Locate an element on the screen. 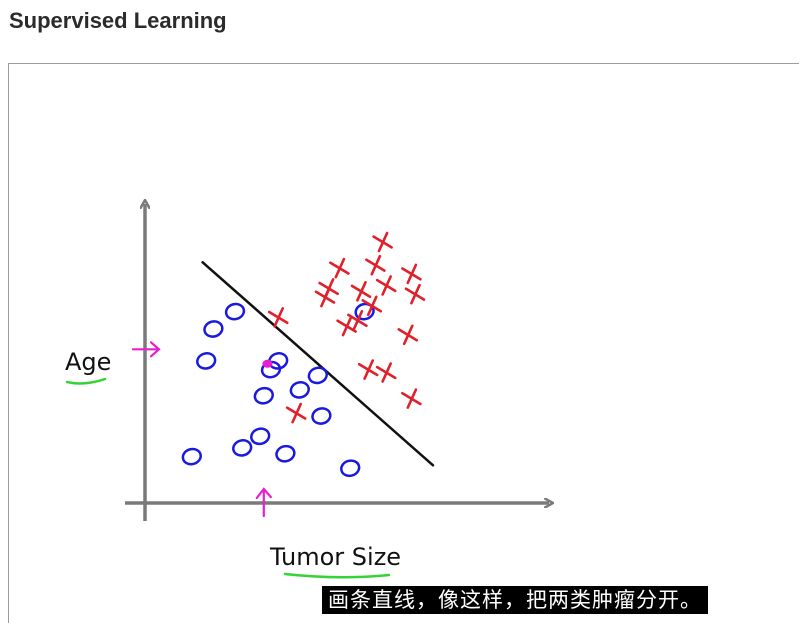 This screenshot has height=623, width=800. y-axis-label: Age is located at coordinates (88, 362).